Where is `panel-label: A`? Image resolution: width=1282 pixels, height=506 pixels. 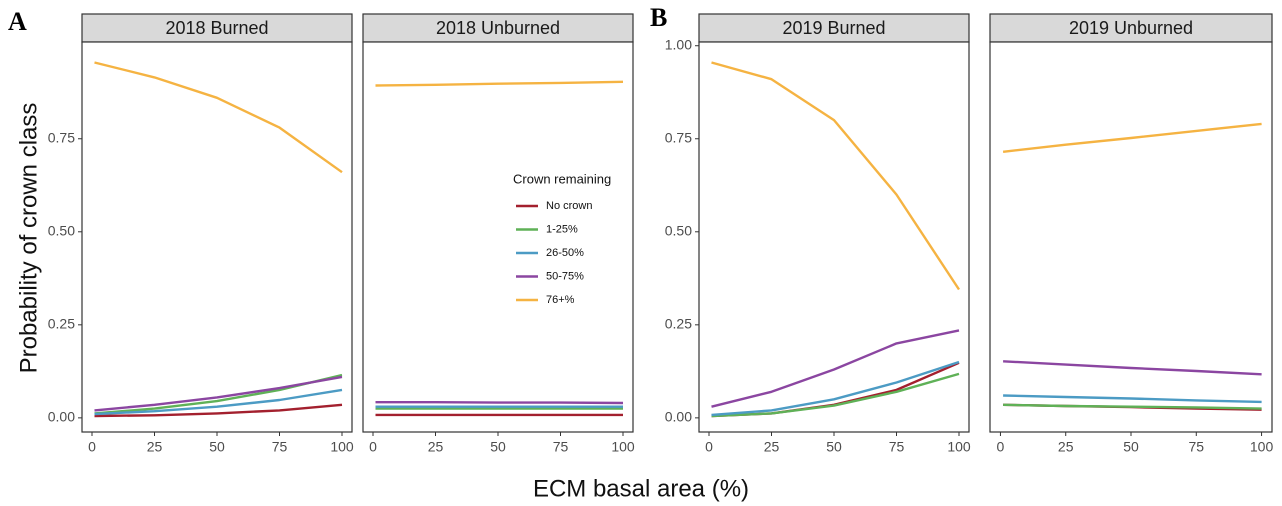 panel-label: A is located at coordinates (17, 21).